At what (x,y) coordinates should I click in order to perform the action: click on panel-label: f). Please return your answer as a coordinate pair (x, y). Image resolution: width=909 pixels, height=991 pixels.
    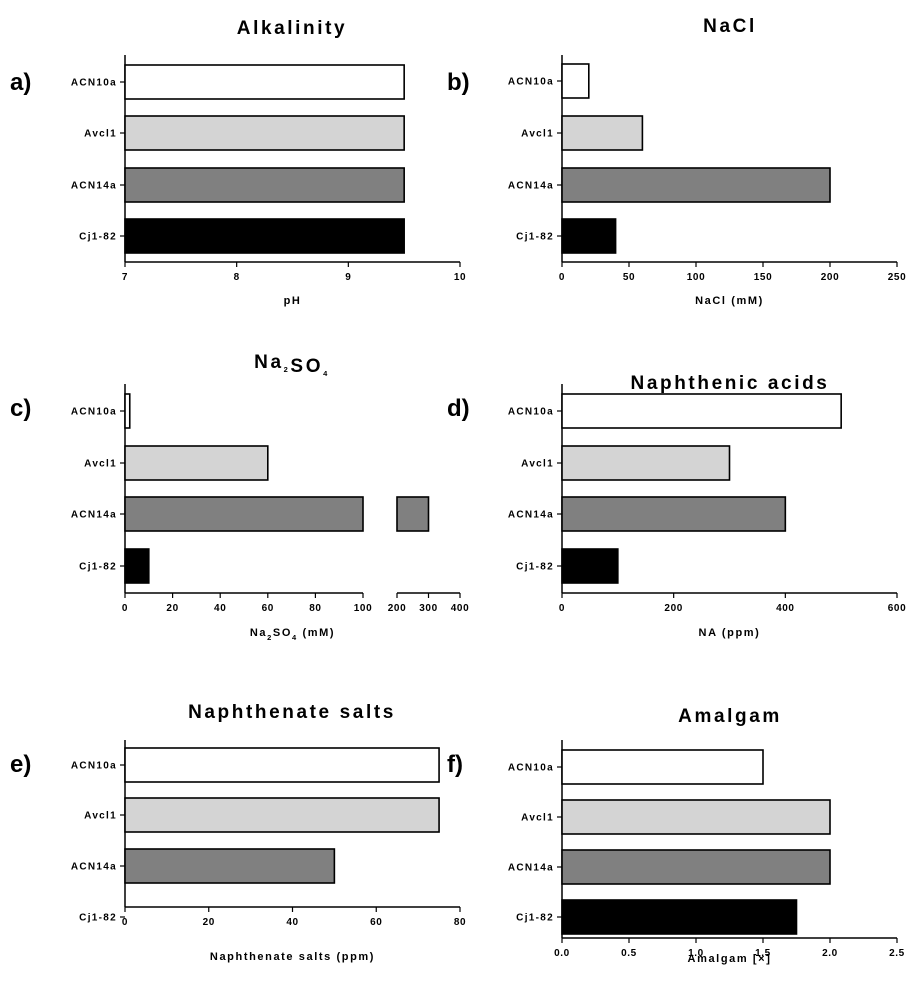
    Looking at the image, I should click on (455, 764).